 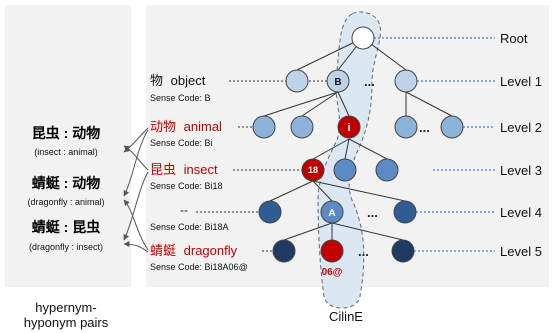 I want to click on pair-3-gloss: (dragonfly : insect), so click(x=66, y=247).